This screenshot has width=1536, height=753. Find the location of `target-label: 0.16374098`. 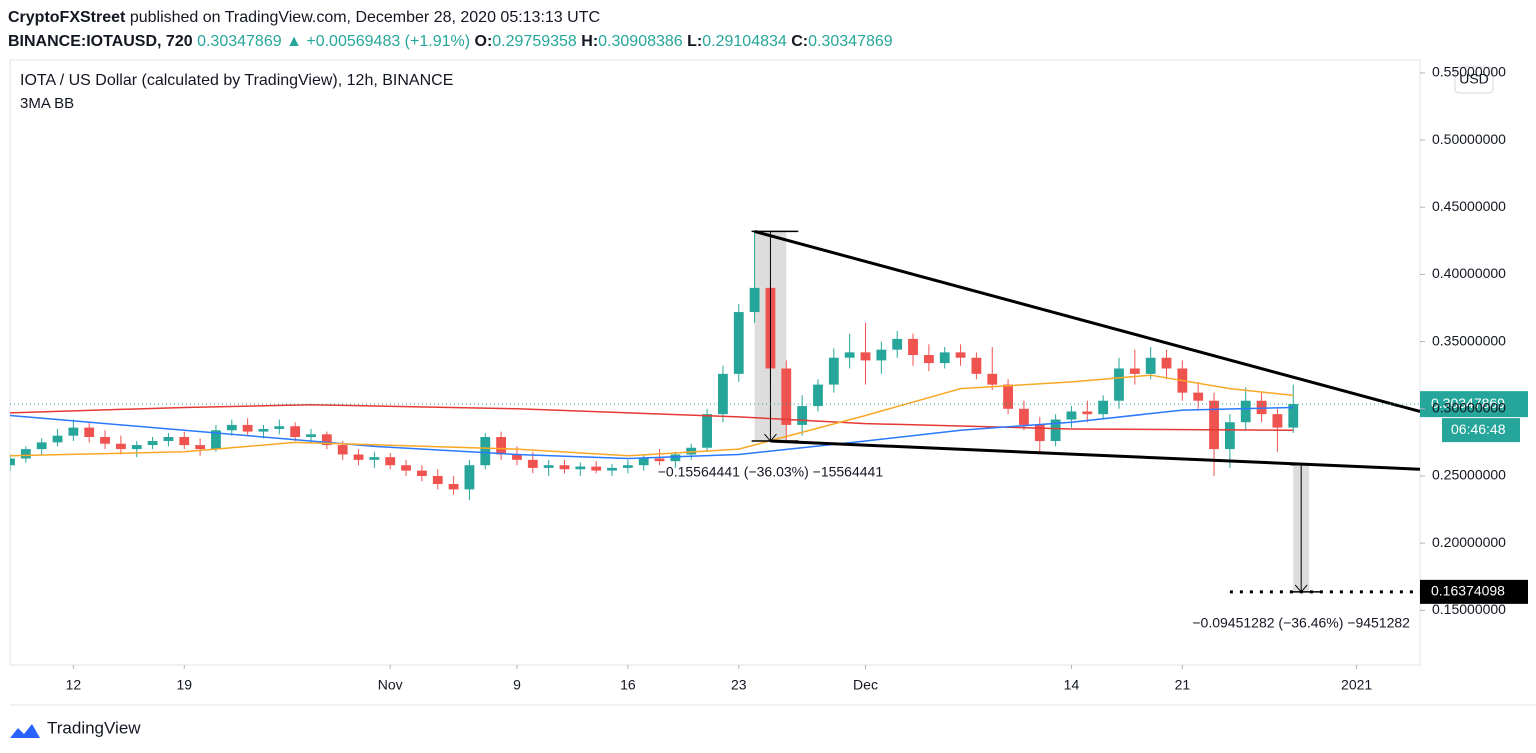

target-label: 0.16374098 is located at coordinates (1468, 591).